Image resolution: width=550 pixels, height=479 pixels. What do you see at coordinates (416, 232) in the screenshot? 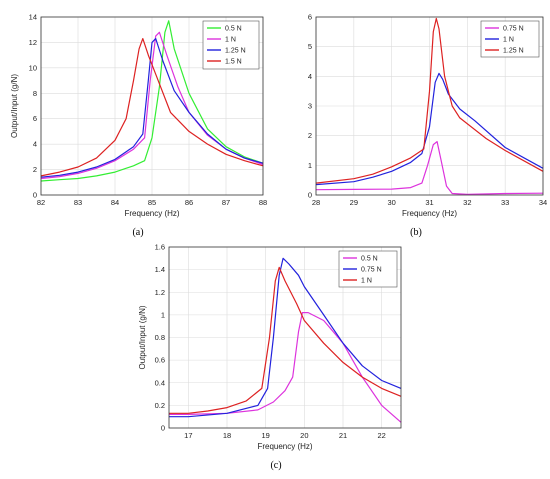
I see `caption-b: (b)` at bounding box center [416, 232].